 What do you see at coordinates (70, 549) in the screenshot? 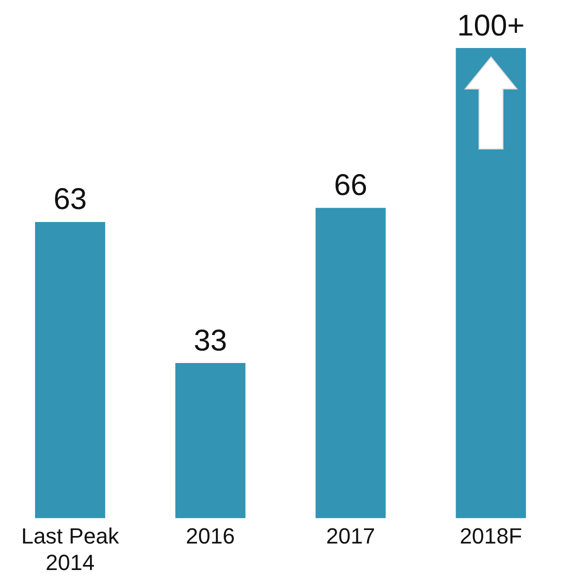
I see `x-tick-label: Last Peak 2014` at bounding box center [70, 549].